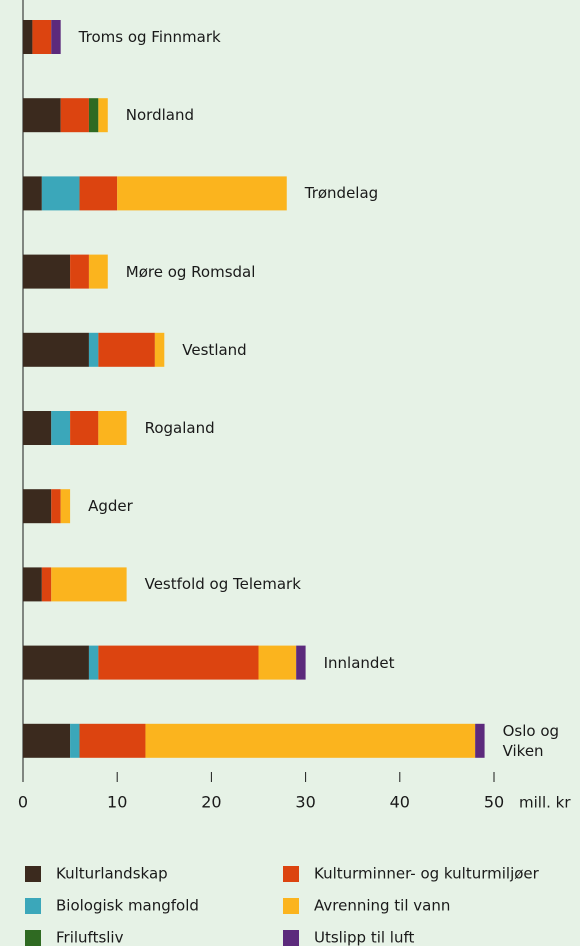  Describe the element at coordinates (179, 428) in the screenshot. I see `category-label: Rogaland` at that location.